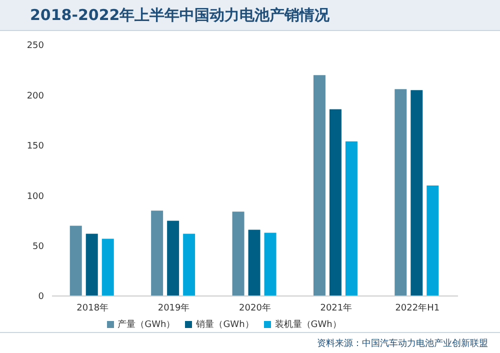 The image size is (500, 353). What do you see at coordinates (38, 247) in the screenshot?
I see `y-tick-label: 50` at bounding box center [38, 247].